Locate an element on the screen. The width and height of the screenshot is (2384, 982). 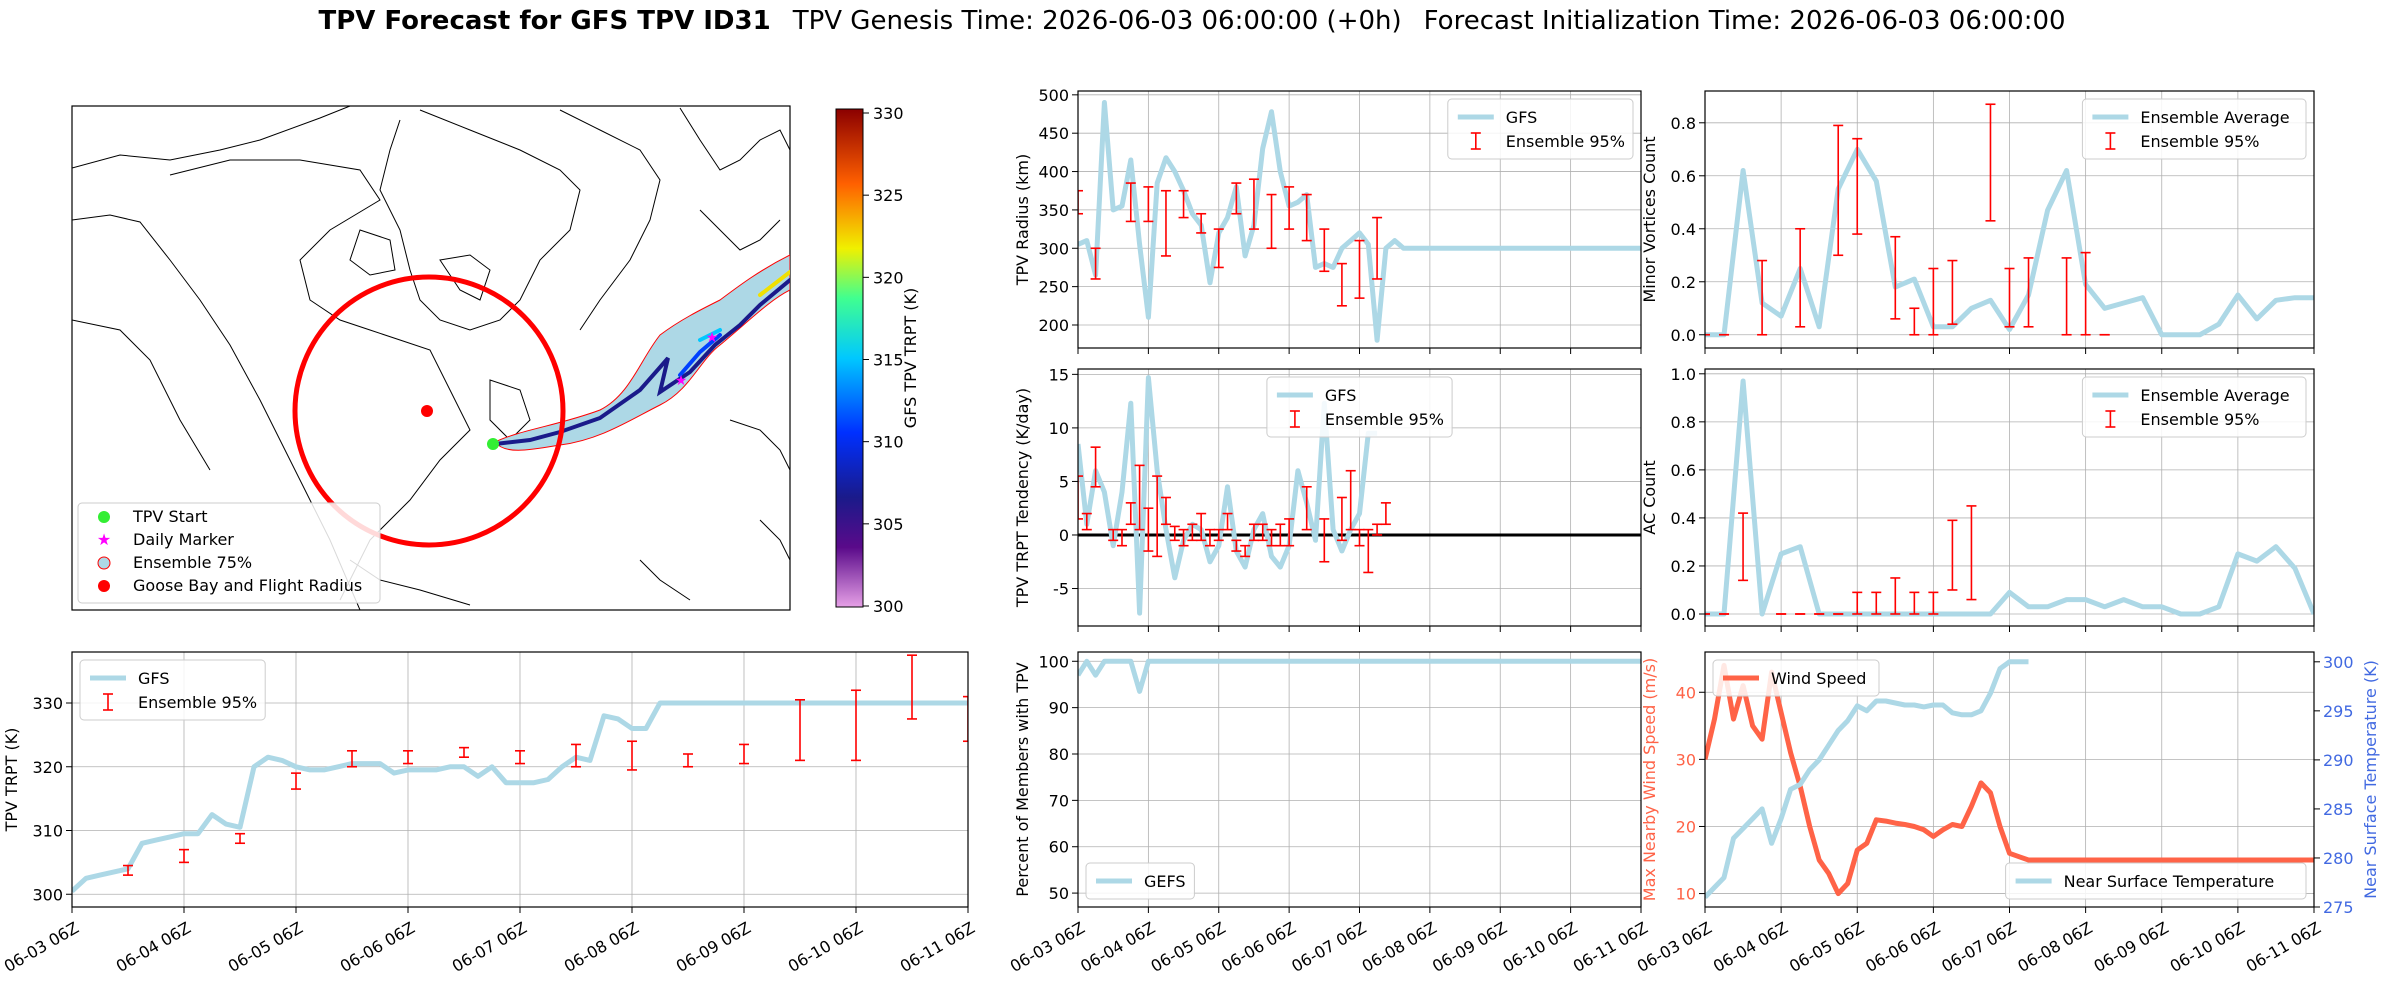
x-tick-label: 06-11 06Z is located at coordinates (937, 947).